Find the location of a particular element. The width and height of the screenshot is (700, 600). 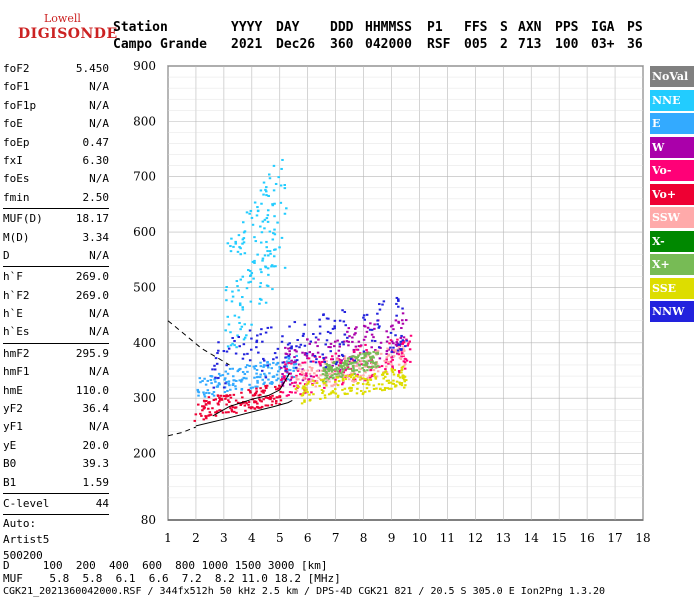

hdr-yyyy-label: YYYY is located at coordinates (247, 27).